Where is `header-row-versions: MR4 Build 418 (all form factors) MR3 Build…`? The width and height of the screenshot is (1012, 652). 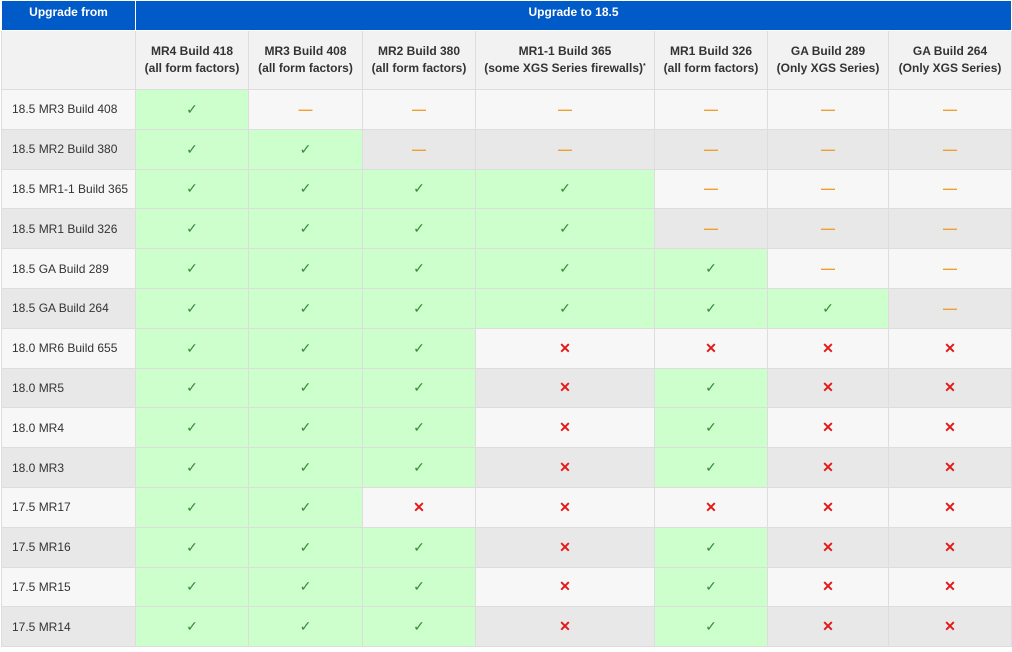
header-row-versions: MR4 Build 418 (all form factors) MR3 Build… is located at coordinates (506, 60).